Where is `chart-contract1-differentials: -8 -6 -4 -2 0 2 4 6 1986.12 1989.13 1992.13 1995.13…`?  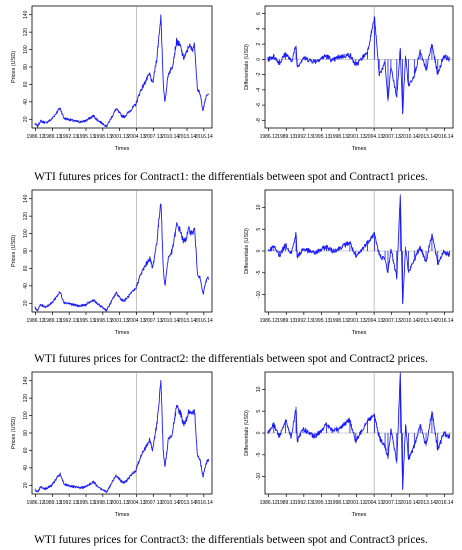
chart-contract1-differentials: -8 -6 -4 -2 0 2 4 6 1986.12 1989.13 1992.13 1995.13… is located at coordinates (349, 78).